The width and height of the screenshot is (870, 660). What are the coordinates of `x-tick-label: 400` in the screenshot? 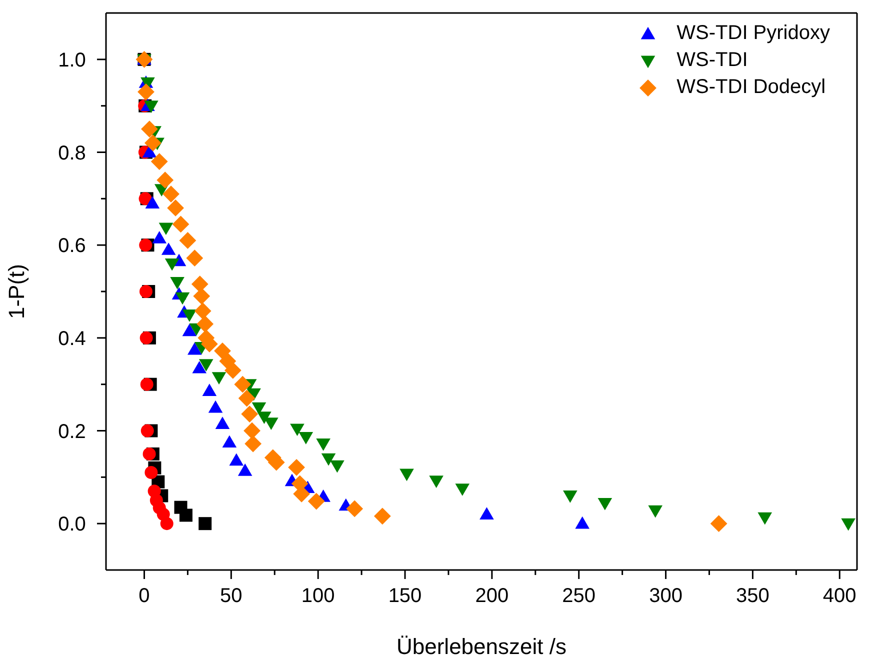 It's located at (839, 596).